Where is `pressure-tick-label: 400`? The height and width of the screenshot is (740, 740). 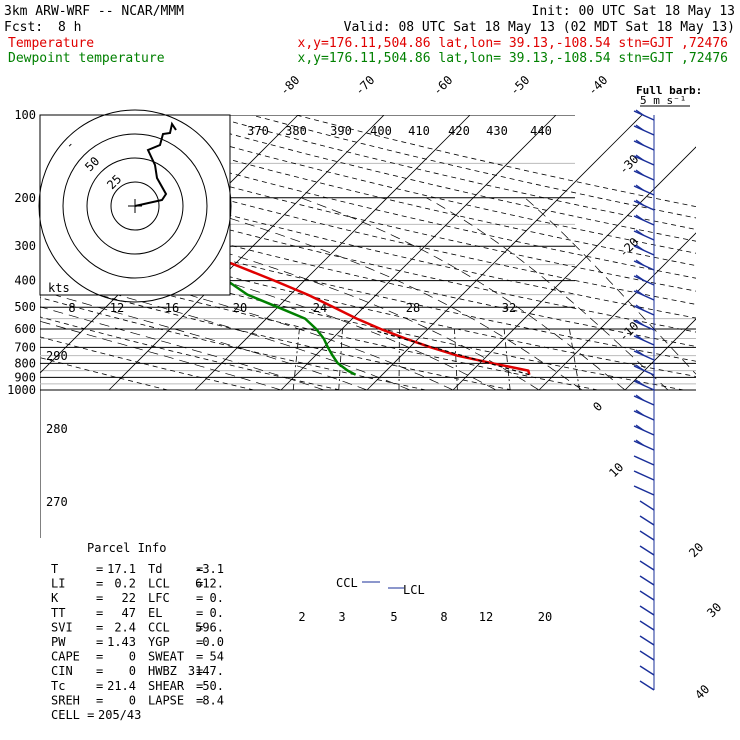
pressure-tick-label: 400 is located at coordinates (25, 281).